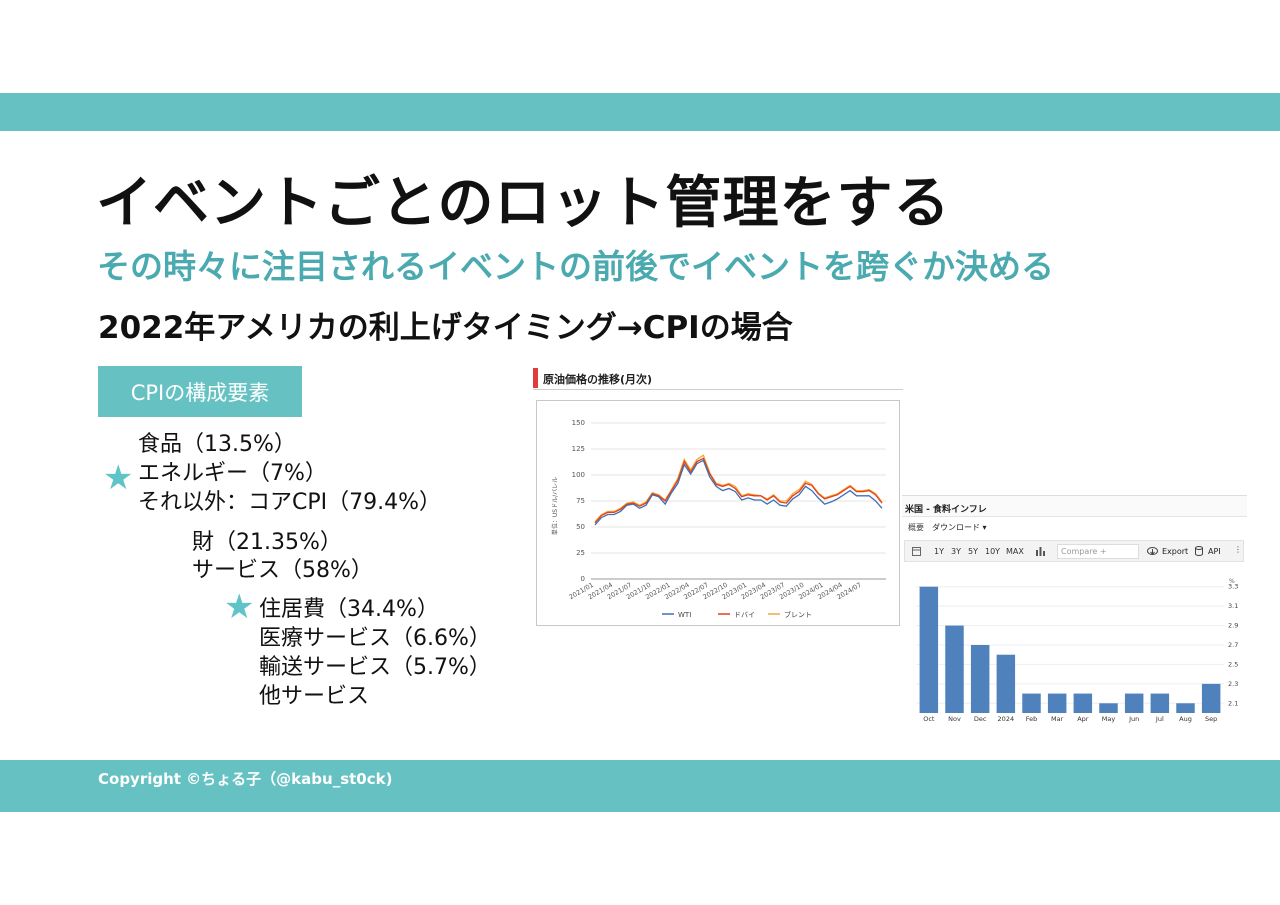  Describe the element at coordinates (1032, 719) in the screenshot. I see `inflation-category-label: Feb` at that location.